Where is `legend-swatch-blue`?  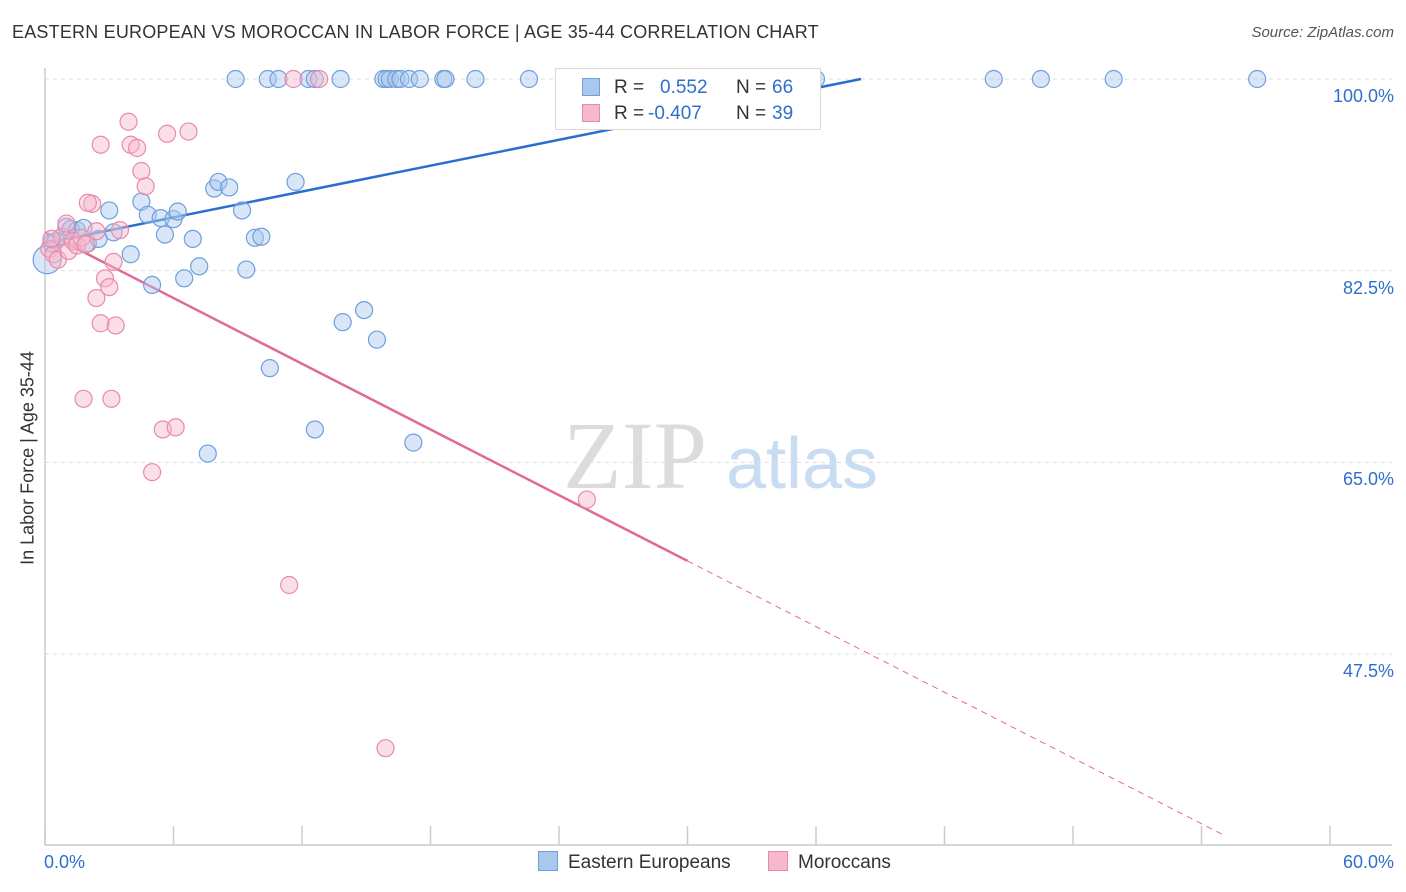
legend-swatch-blue is located at coordinates (548, 861).